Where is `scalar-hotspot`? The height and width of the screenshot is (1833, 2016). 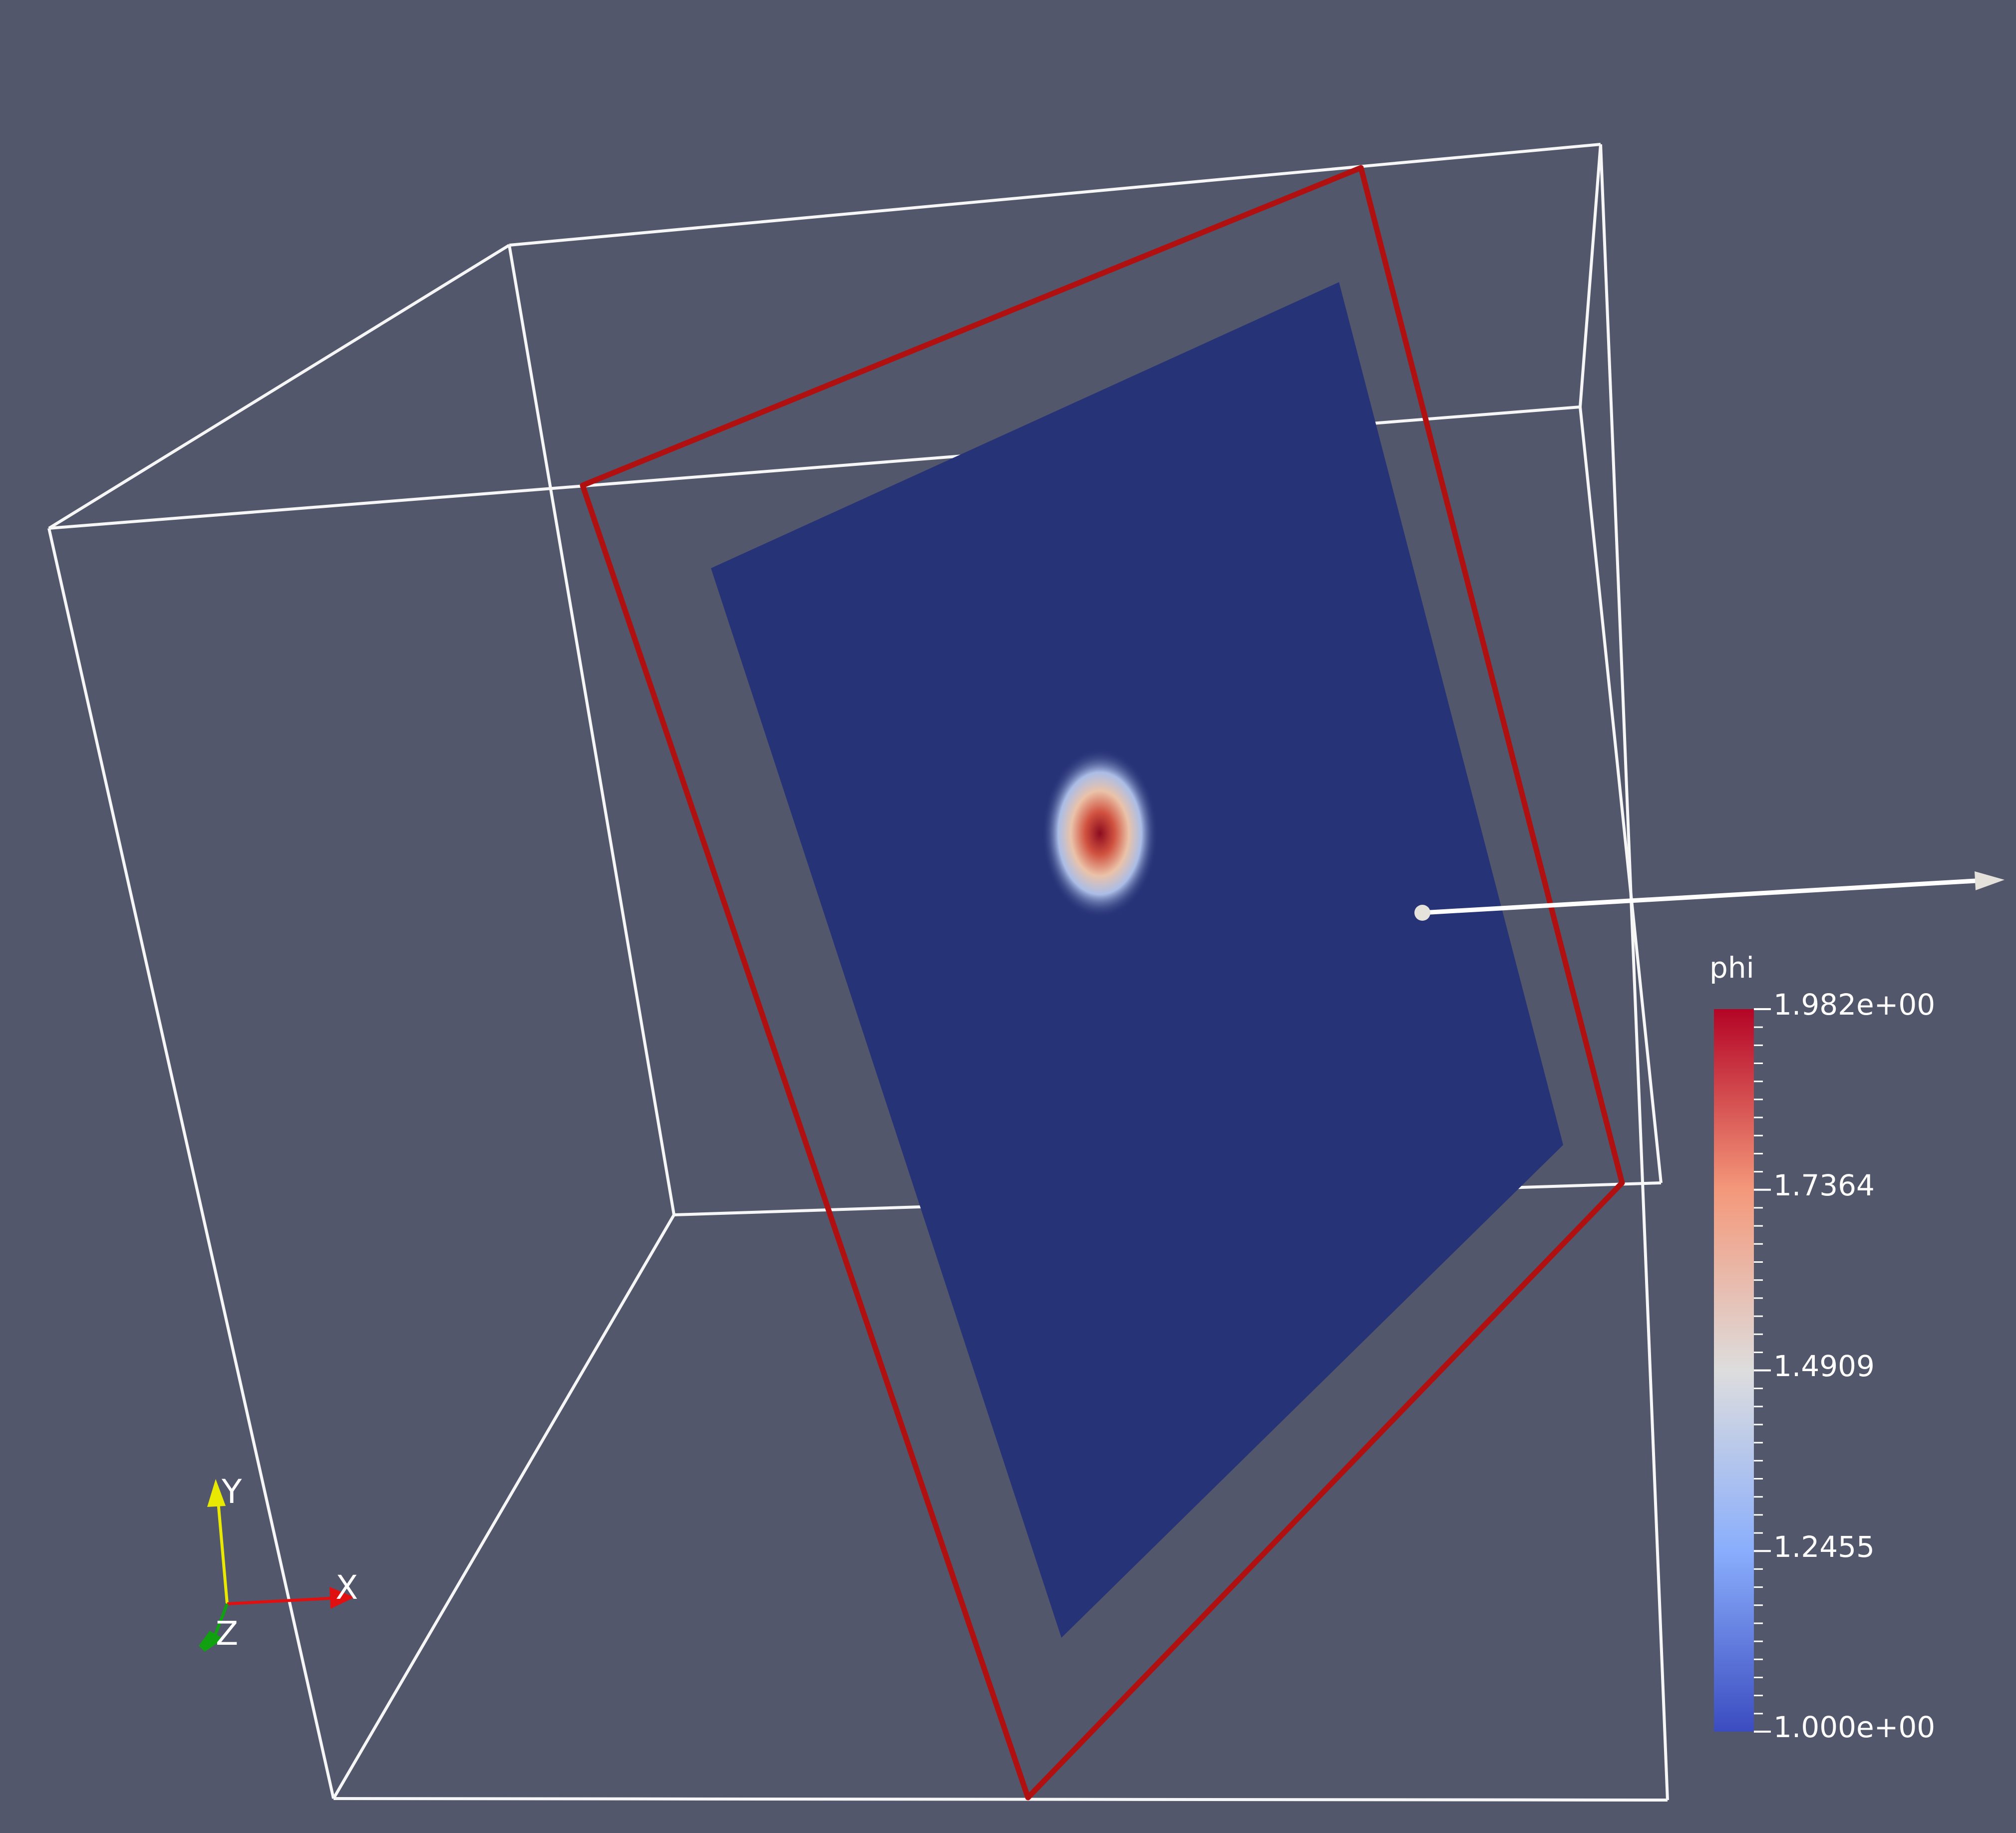
scalar-hotspot is located at coordinates (1100, 833).